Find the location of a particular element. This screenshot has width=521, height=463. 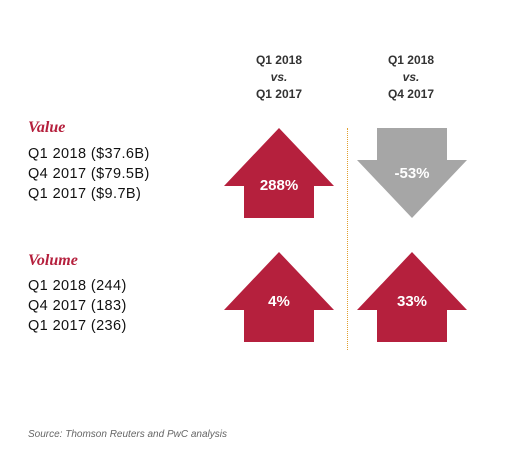

up-arrow-icon: 288% is located at coordinates (279, 173).